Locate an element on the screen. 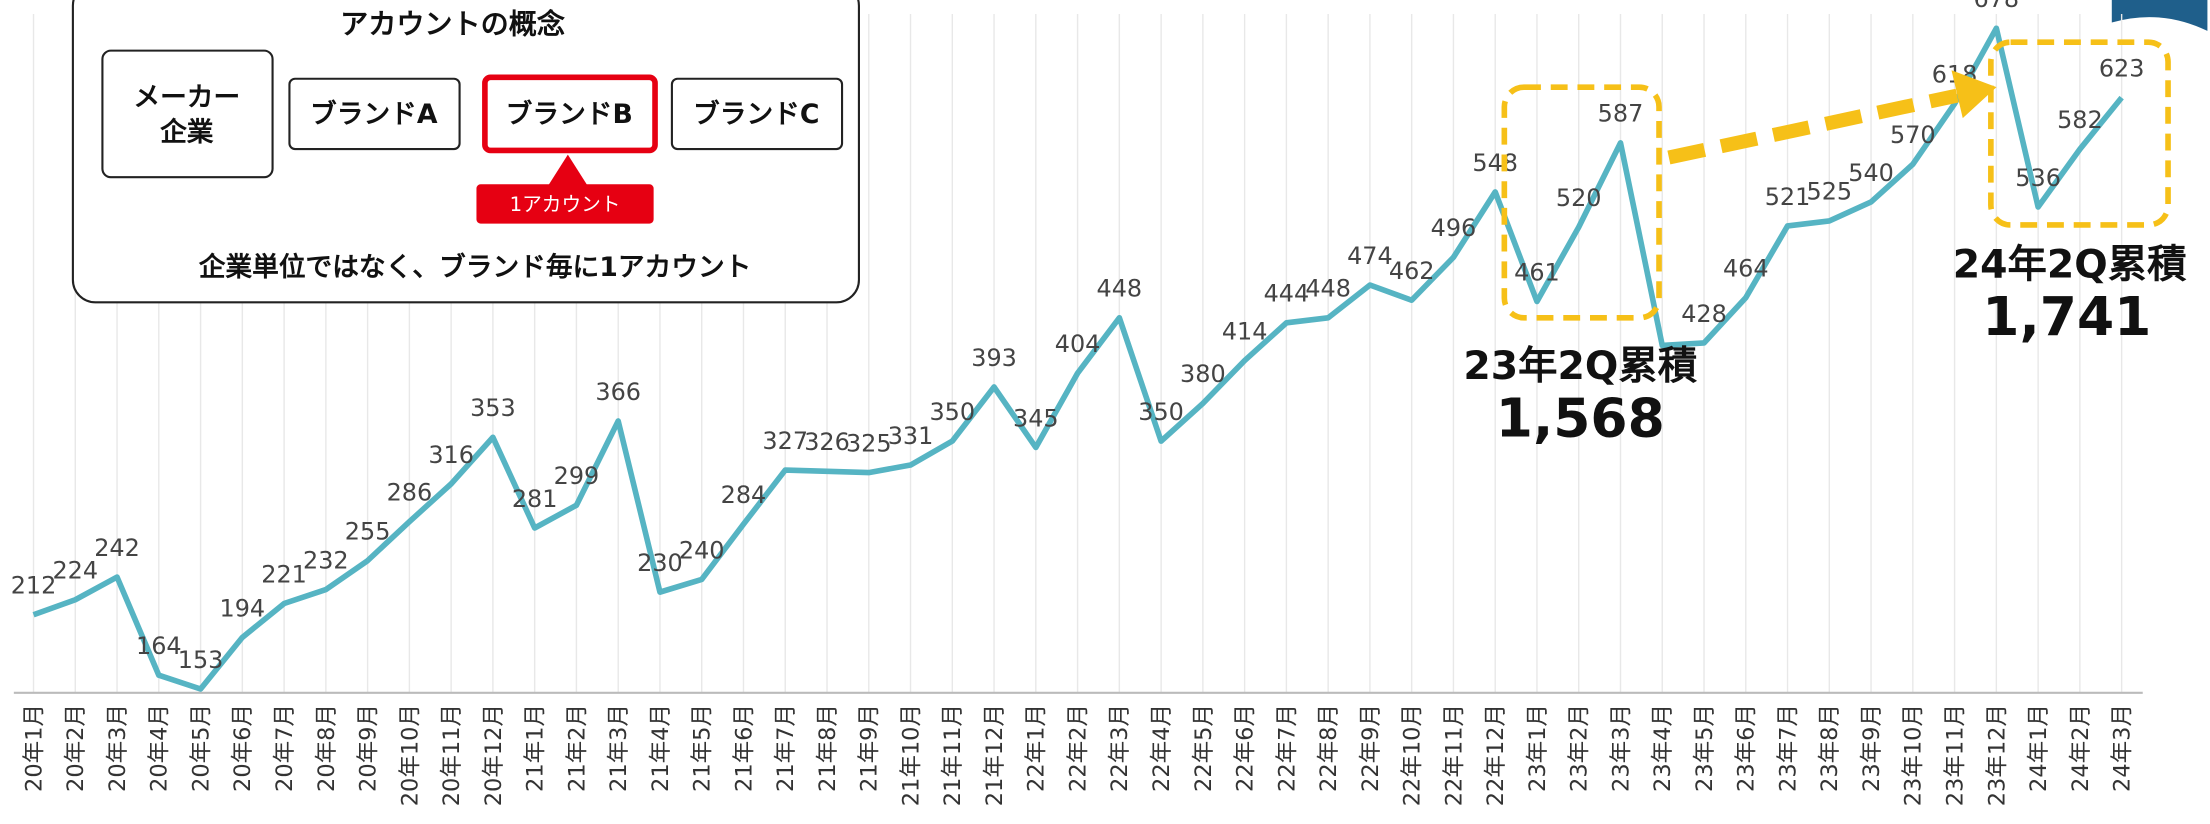 The image size is (2210, 824). x-tick-label: 20年5月 is located at coordinates (201, 748).